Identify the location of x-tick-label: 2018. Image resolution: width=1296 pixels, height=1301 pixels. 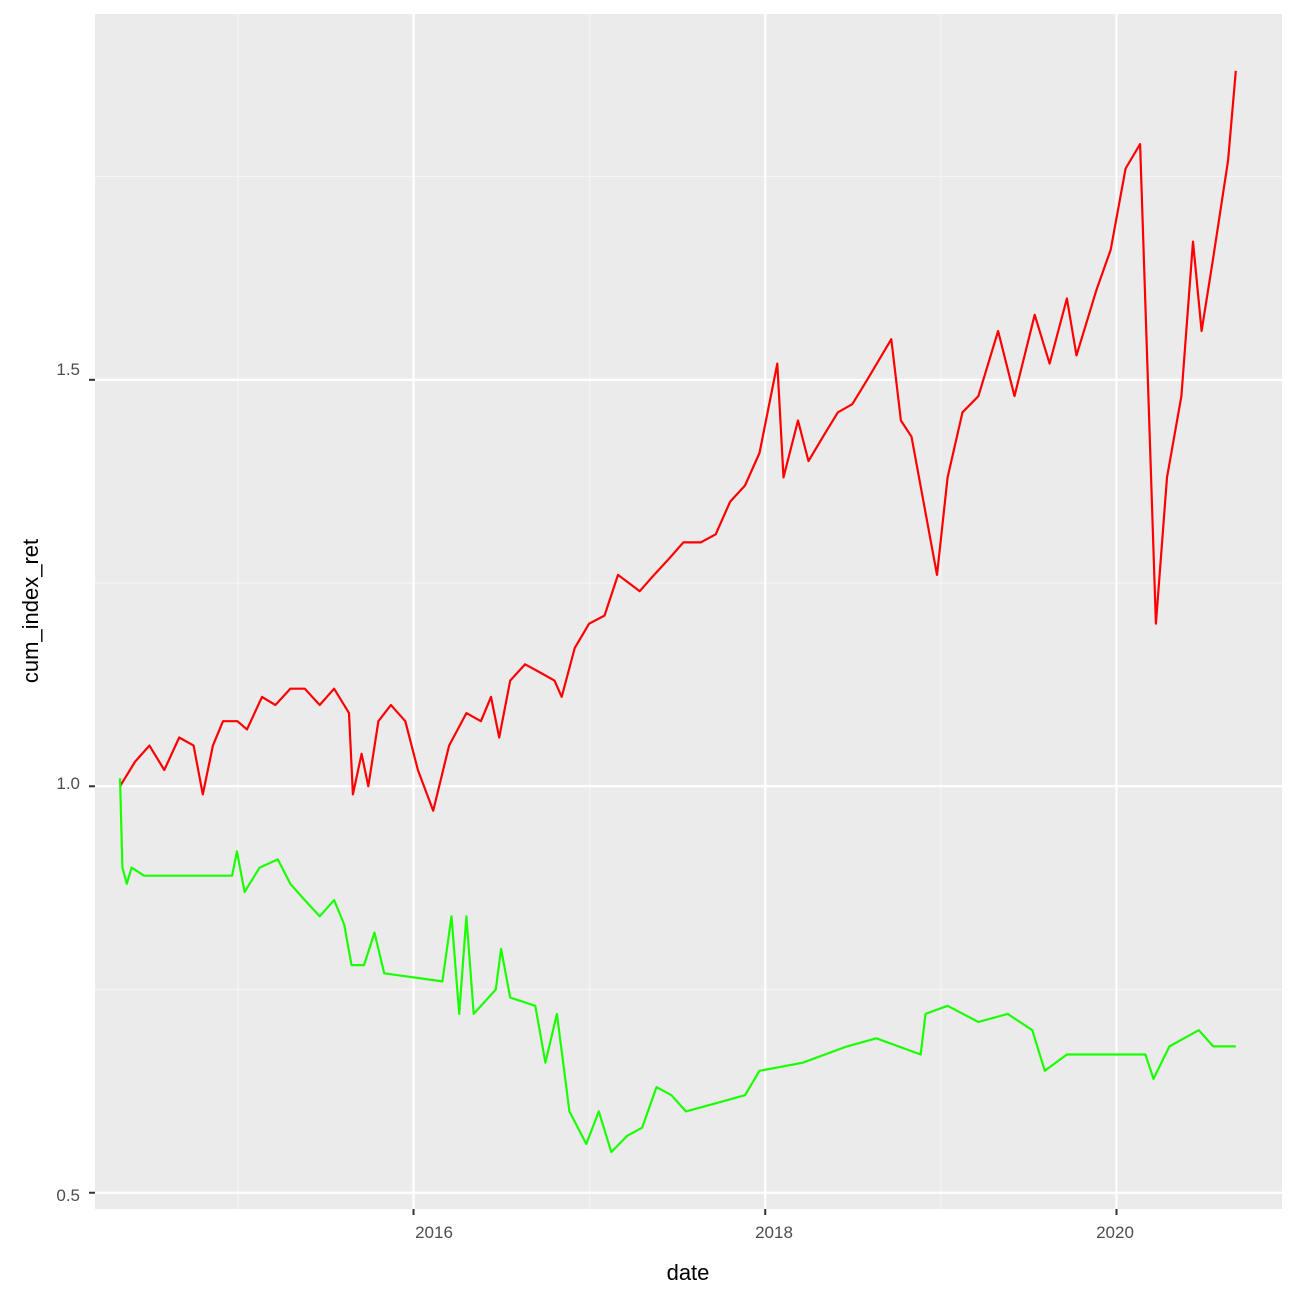
(774, 1232).